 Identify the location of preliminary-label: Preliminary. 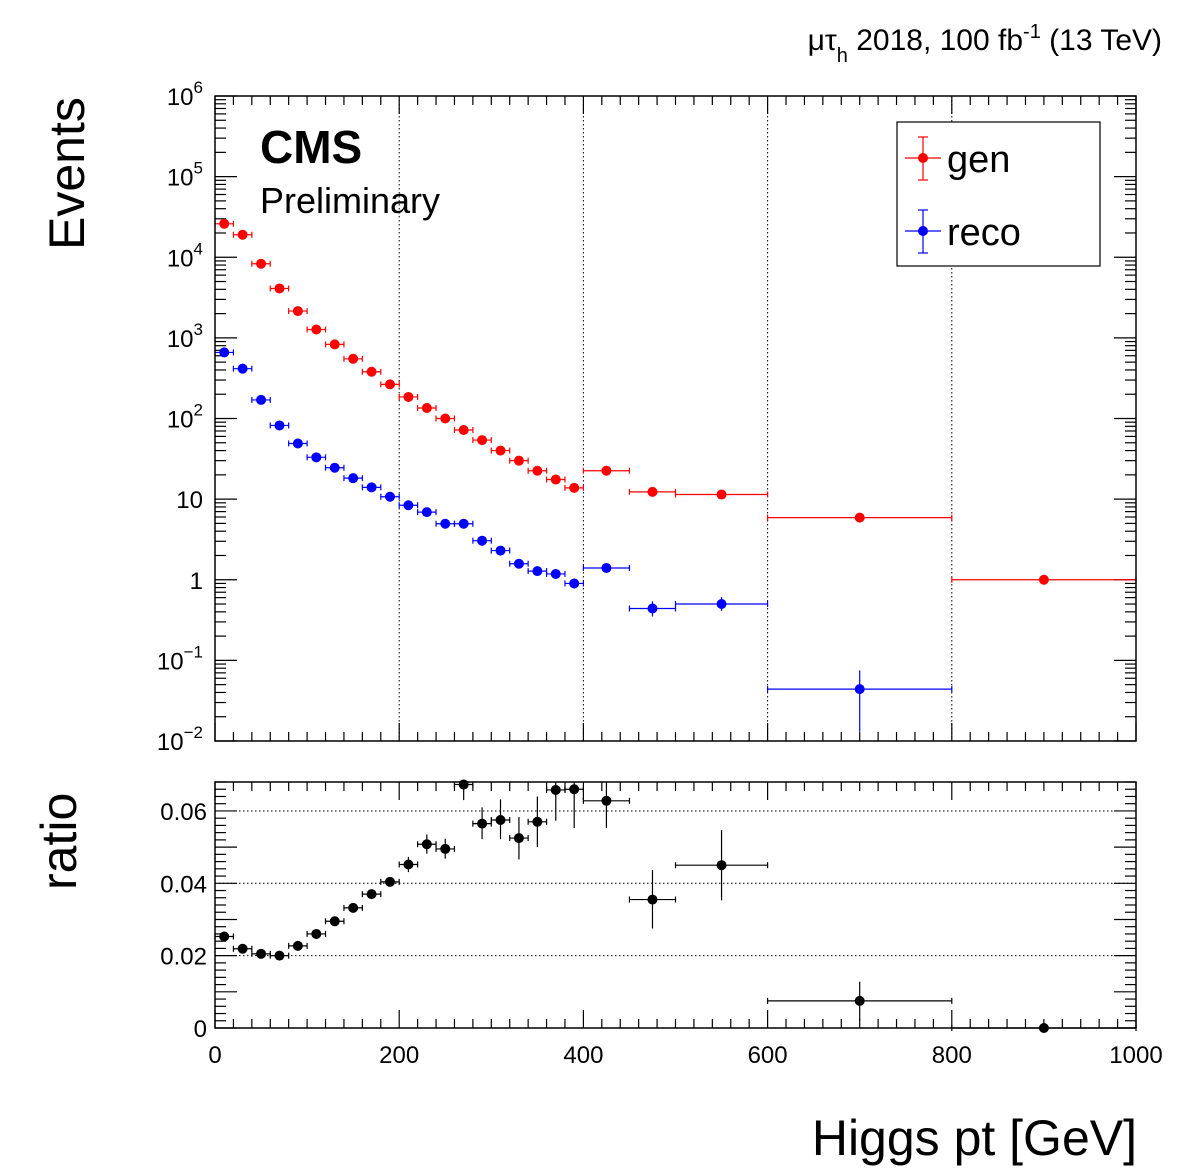
(350, 200).